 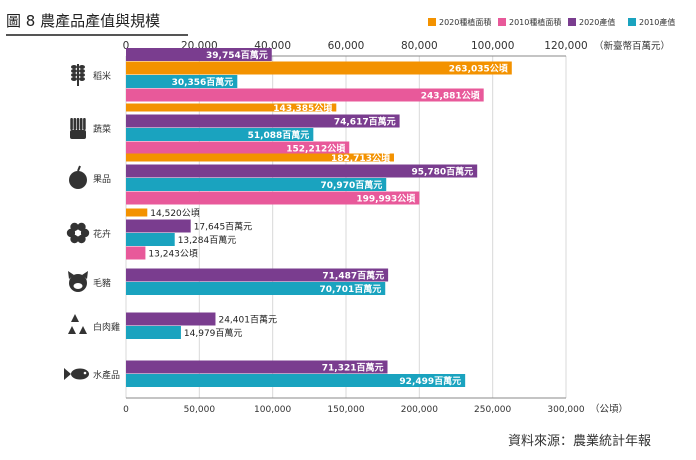 I want to click on category-label: 稻米, so click(x=102, y=76).